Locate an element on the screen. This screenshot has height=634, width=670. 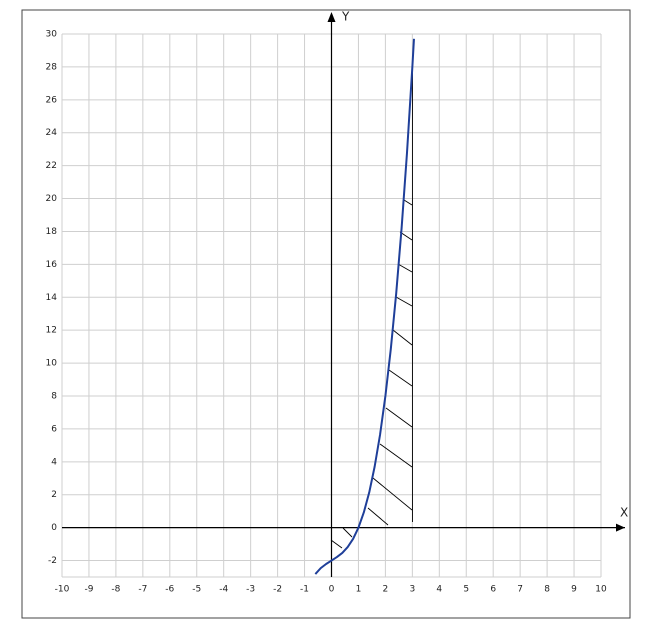
x-tick-label: 9 is located at coordinates (574, 590).